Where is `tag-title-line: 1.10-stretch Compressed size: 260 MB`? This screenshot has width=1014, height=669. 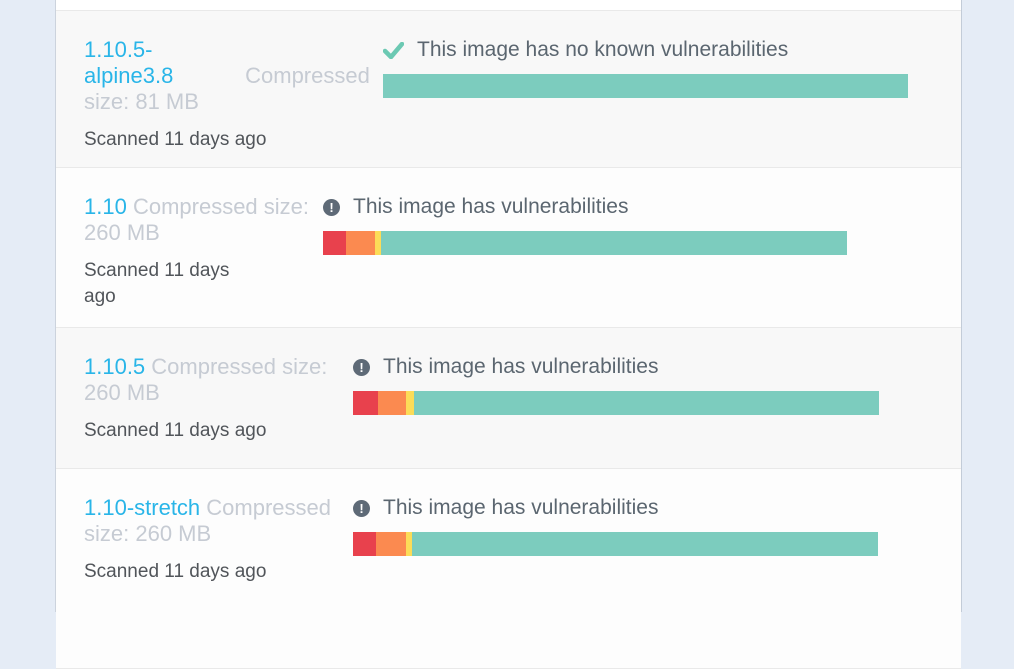 tag-title-line: 1.10-stretch Compressed size: 260 MB is located at coordinates (218, 521).